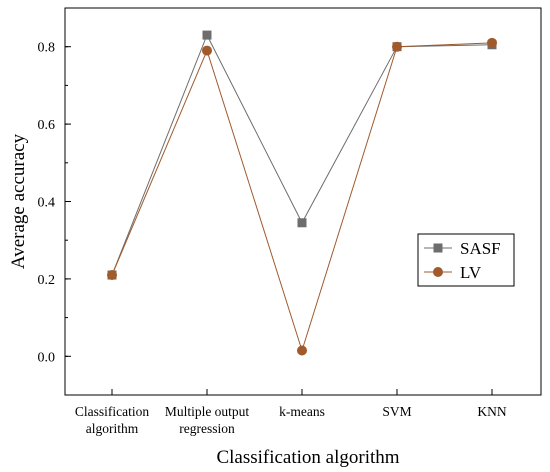 The height and width of the screenshot is (472, 550). I want to click on x-axis-title: Classification algorithm, so click(307, 457).